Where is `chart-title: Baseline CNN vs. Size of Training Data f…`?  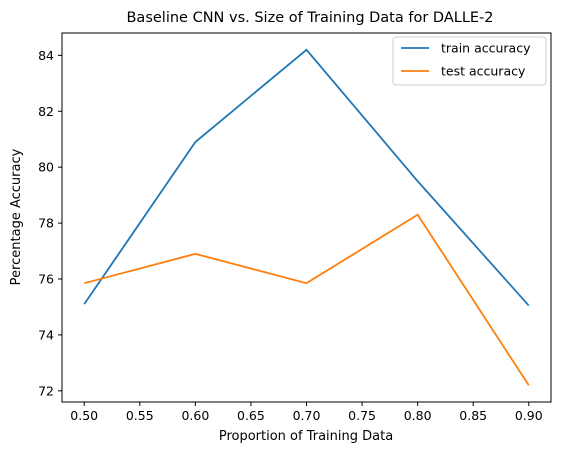
chart-title: Baseline CNN vs. Size of Training Data f… is located at coordinates (309, 18).